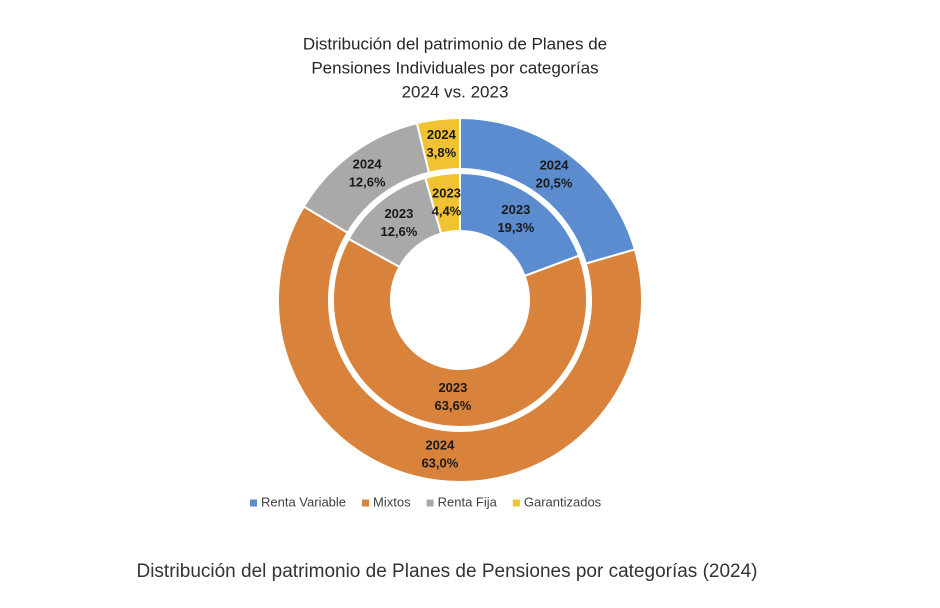 Image resolution: width=940 pixels, height=608 pixels. Describe the element at coordinates (515, 227) in the screenshot. I see `segment-value-label: 19,3%` at that location.